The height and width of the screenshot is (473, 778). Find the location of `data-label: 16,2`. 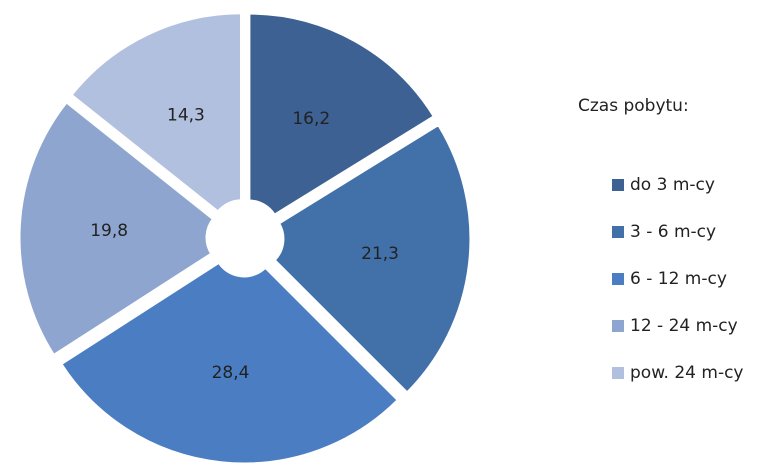

data-label: 16,2 is located at coordinates (311, 119).